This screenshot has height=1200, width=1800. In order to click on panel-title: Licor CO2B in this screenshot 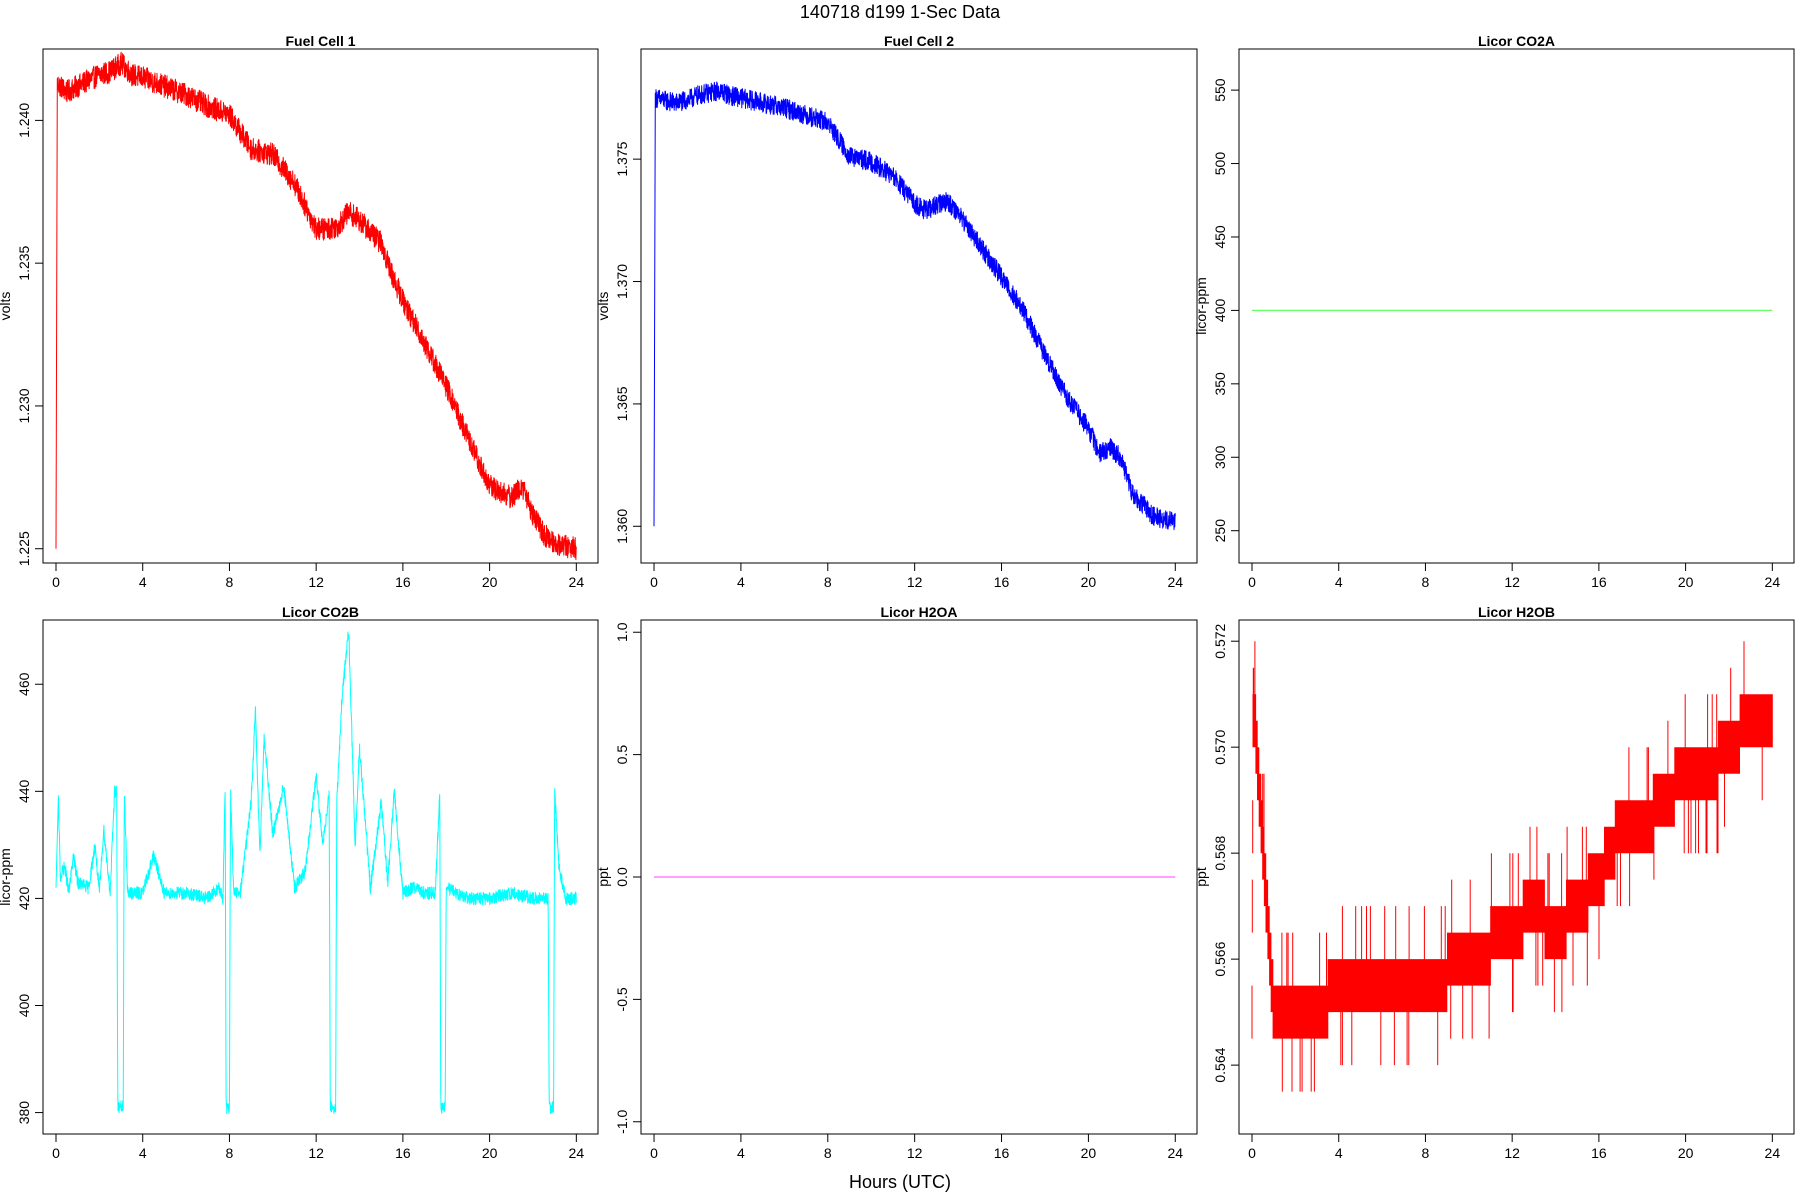, I will do `click(320, 612)`.